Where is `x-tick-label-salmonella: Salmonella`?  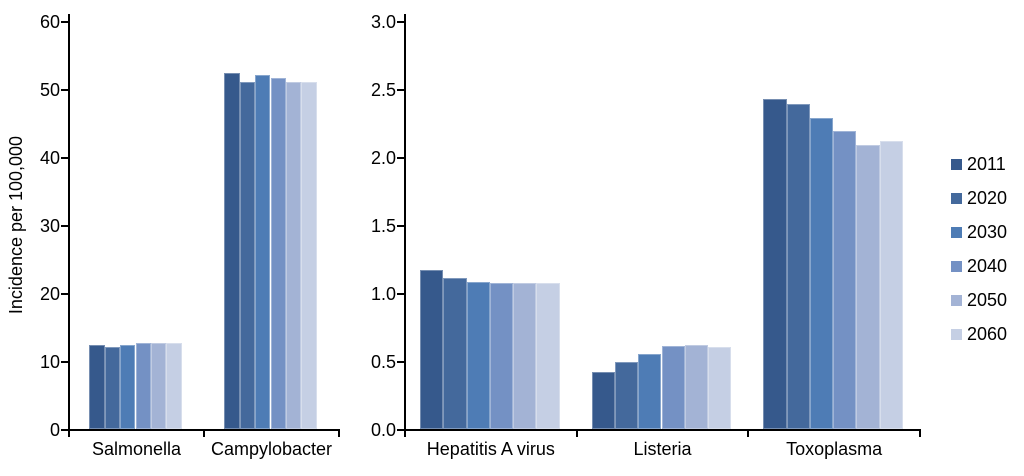 x-tick-label-salmonella: Salmonella is located at coordinates (136, 449).